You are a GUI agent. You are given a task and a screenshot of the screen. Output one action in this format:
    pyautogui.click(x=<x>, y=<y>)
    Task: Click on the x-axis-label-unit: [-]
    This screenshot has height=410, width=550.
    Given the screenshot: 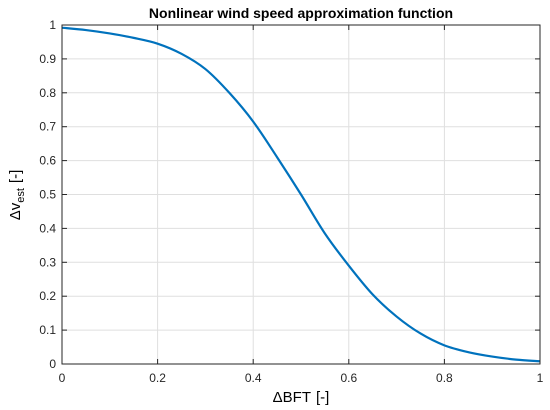 What is the action you would take?
    pyautogui.click(x=322, y=397)
    